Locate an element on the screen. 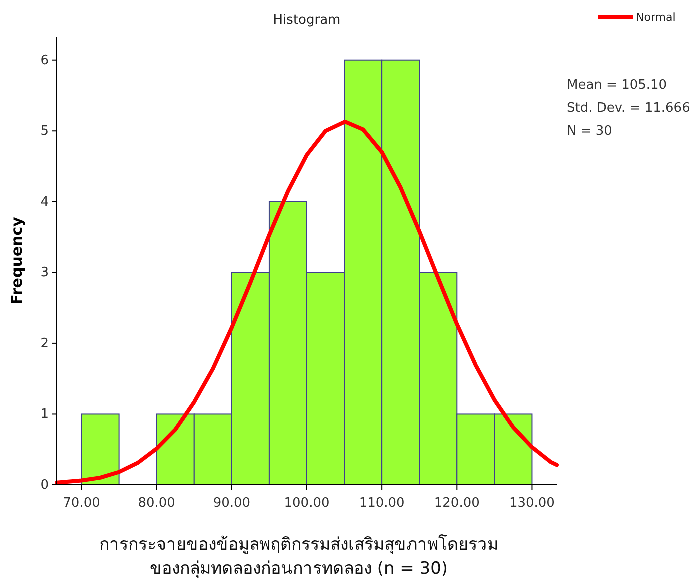  text: Std. Dev. = 11.666 is located at coordinates (628, 108).